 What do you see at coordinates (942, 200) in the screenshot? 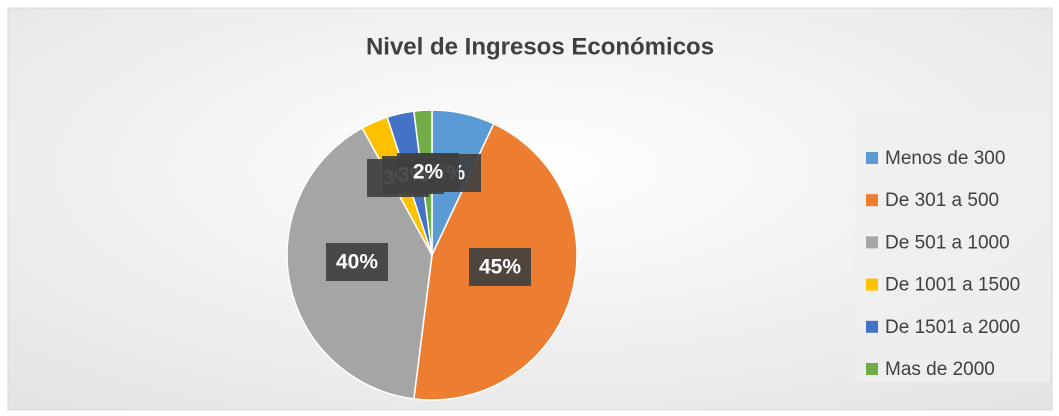
I see `legend-label: De 301 a 500` at bounding box center [942, 200].